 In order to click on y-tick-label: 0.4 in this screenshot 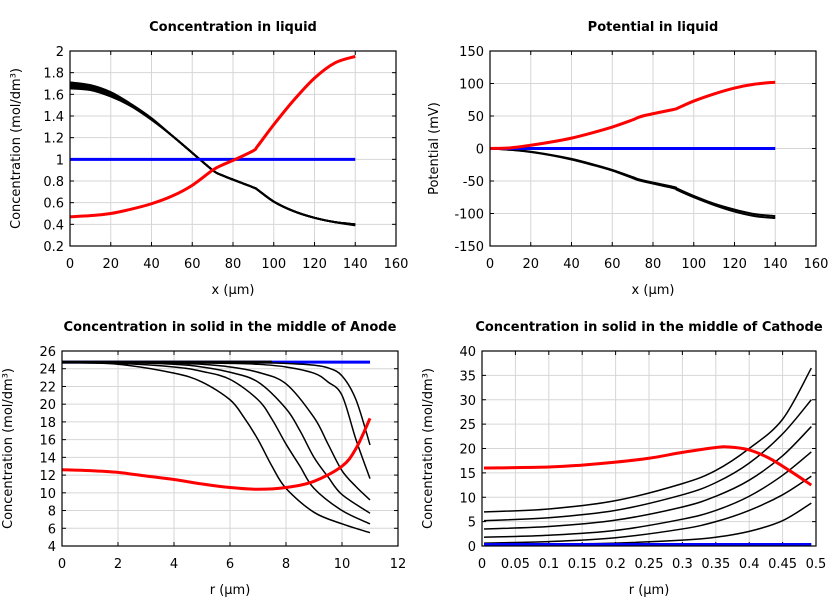, I will do `click(53, 225)`.